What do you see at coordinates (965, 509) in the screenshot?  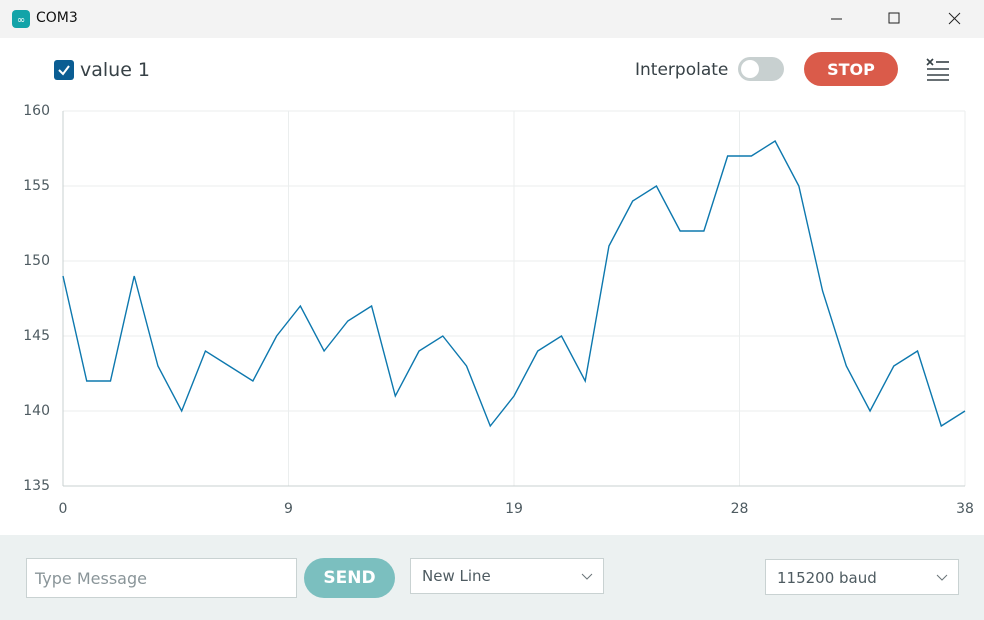 I see `x-tick-label: 38` at bounding box center [965, 509].